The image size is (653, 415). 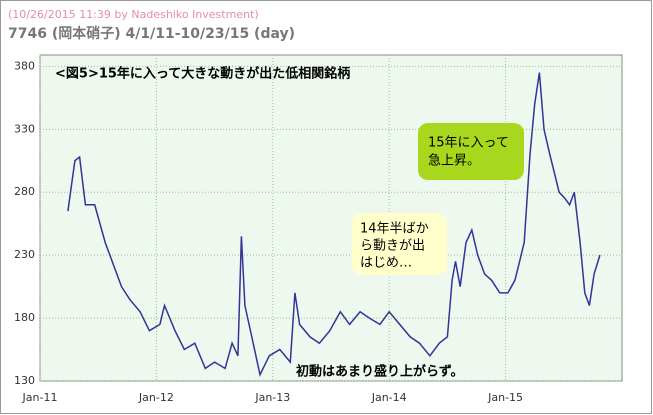 What do you see at coordinates (24, 128) in the screenshot?
I see `y-tick-label: 330` at bounding box center [24, 128].